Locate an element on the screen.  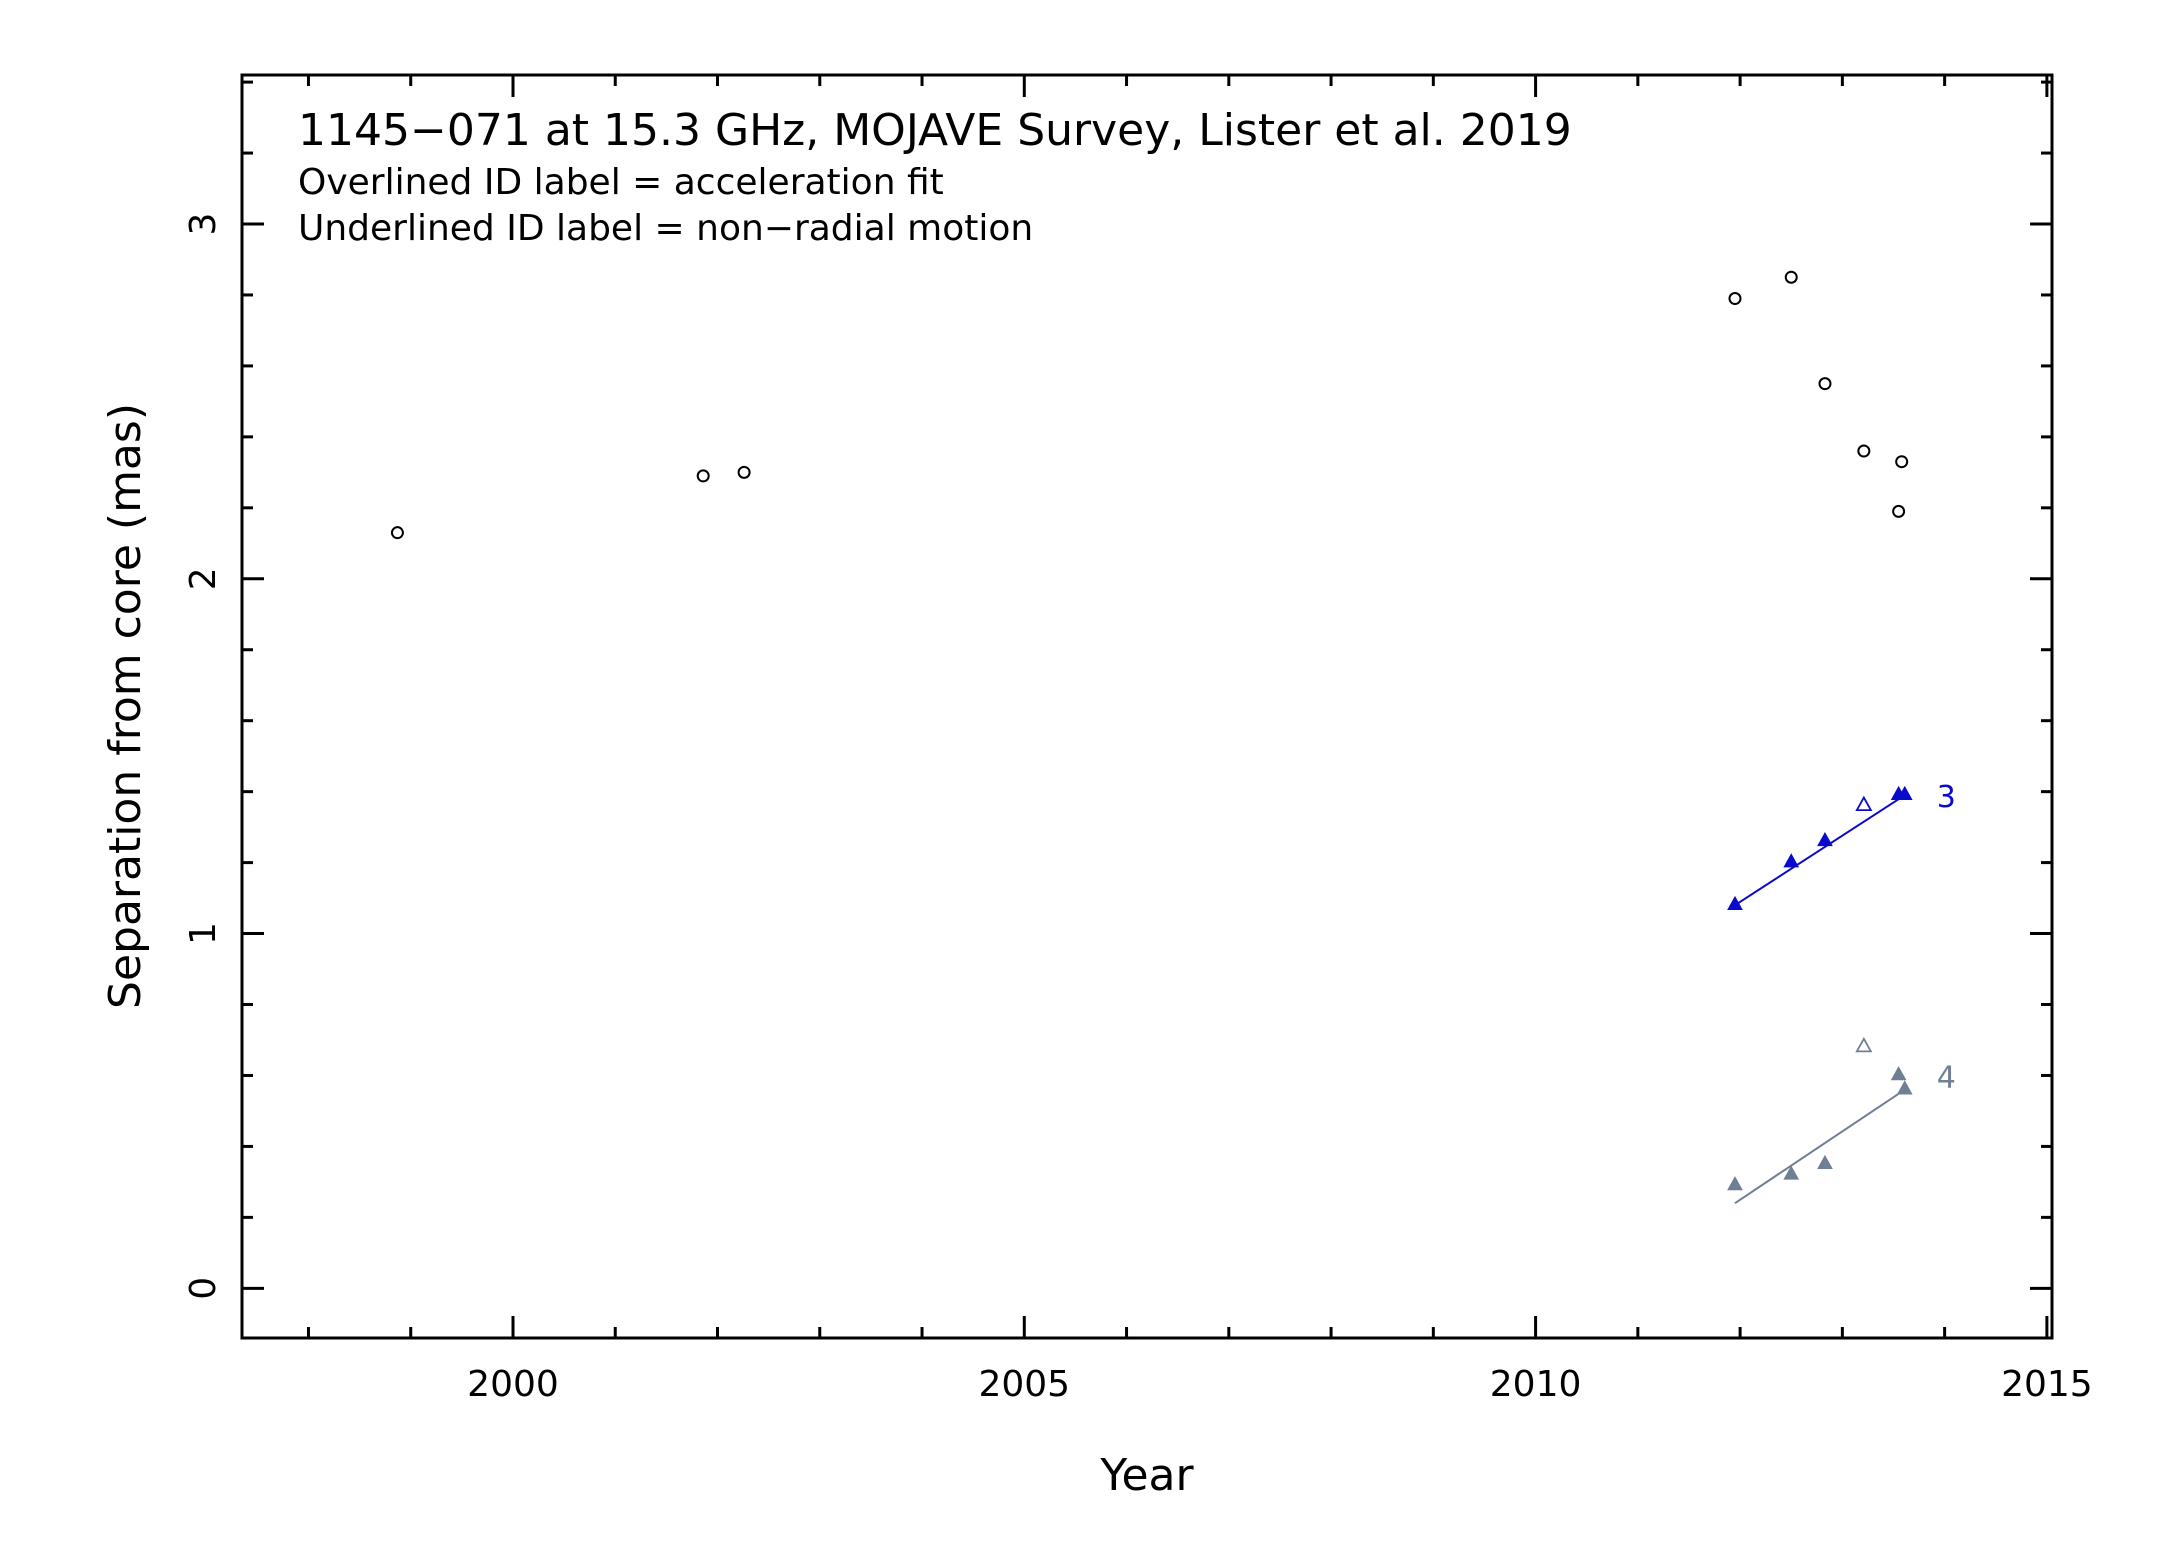
chart-subtitle-line-2: Underlined ID label = non−radial motion is located at coordinates (665, 228).